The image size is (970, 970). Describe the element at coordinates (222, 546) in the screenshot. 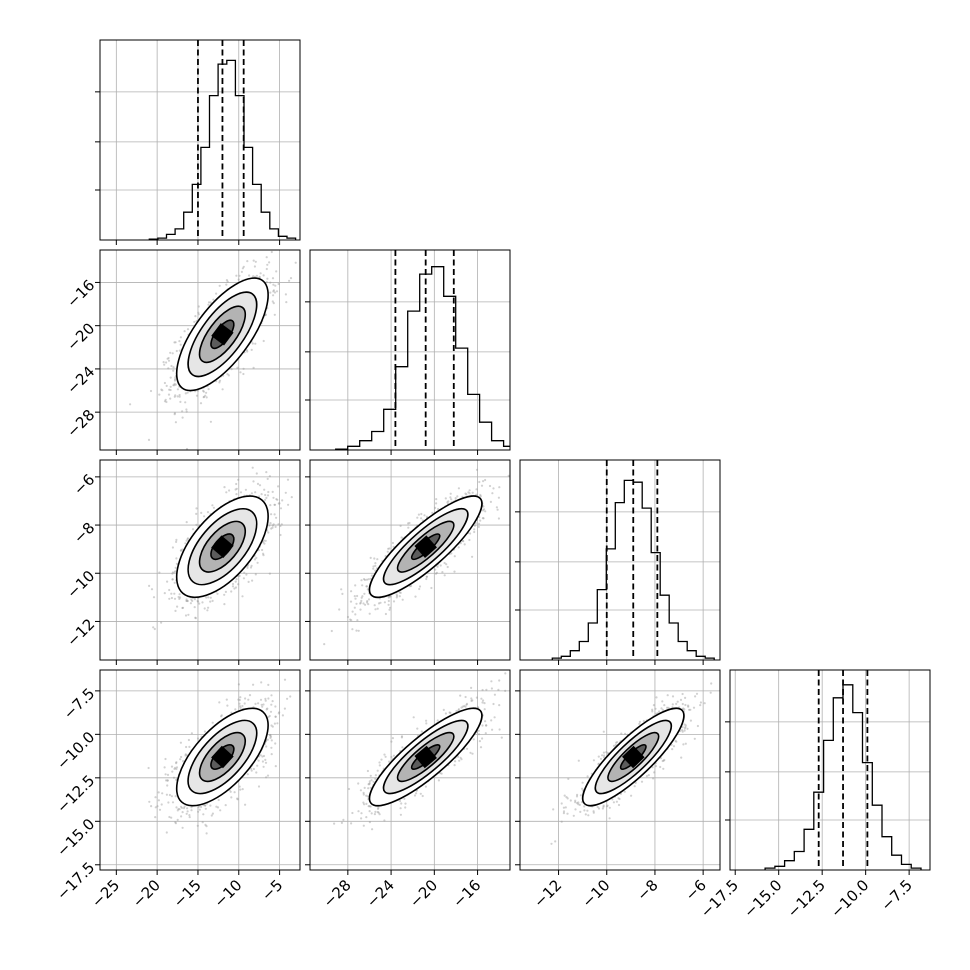

I see `density-peak` at that location.